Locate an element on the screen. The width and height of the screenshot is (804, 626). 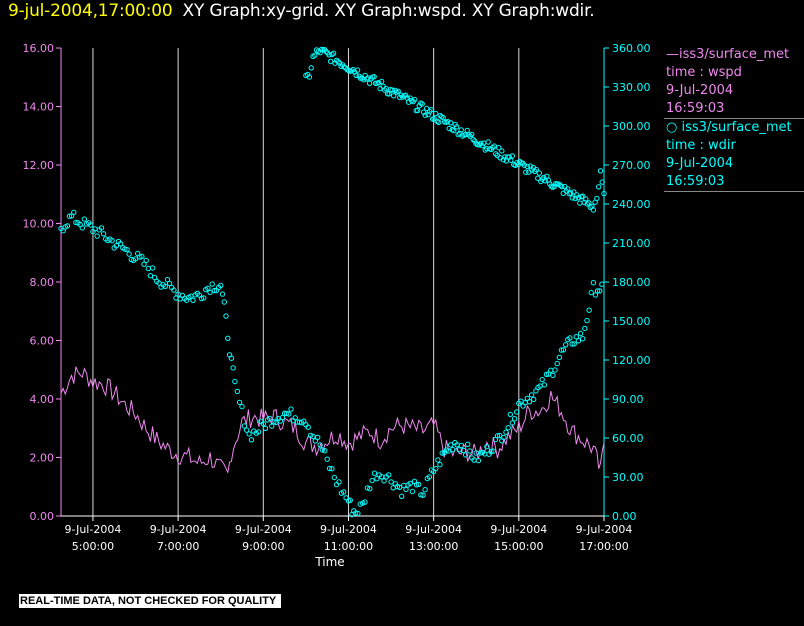
legend-wdir-source: ○ iss3/surface_met is located at coordinates (729, 127).